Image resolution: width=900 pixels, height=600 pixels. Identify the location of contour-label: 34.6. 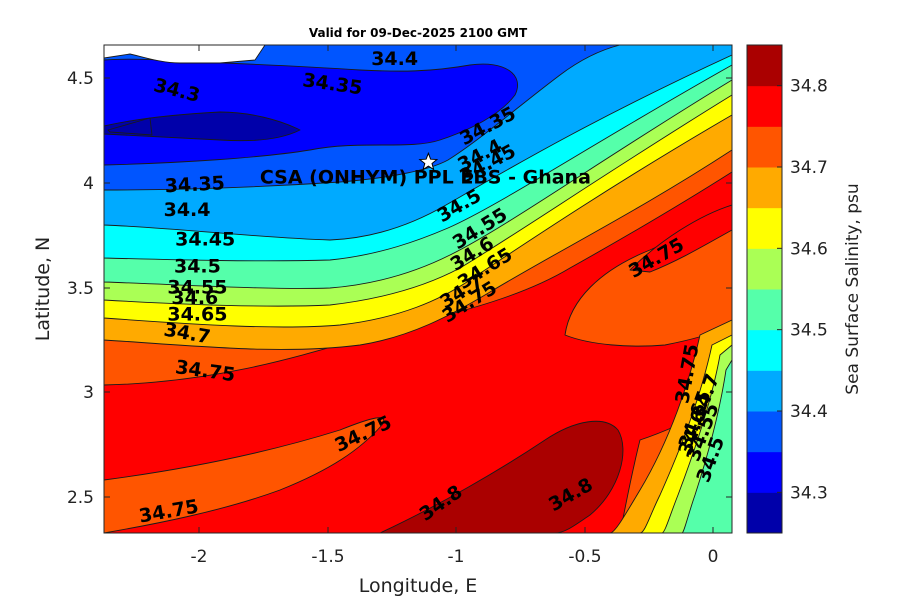
(194, 298).